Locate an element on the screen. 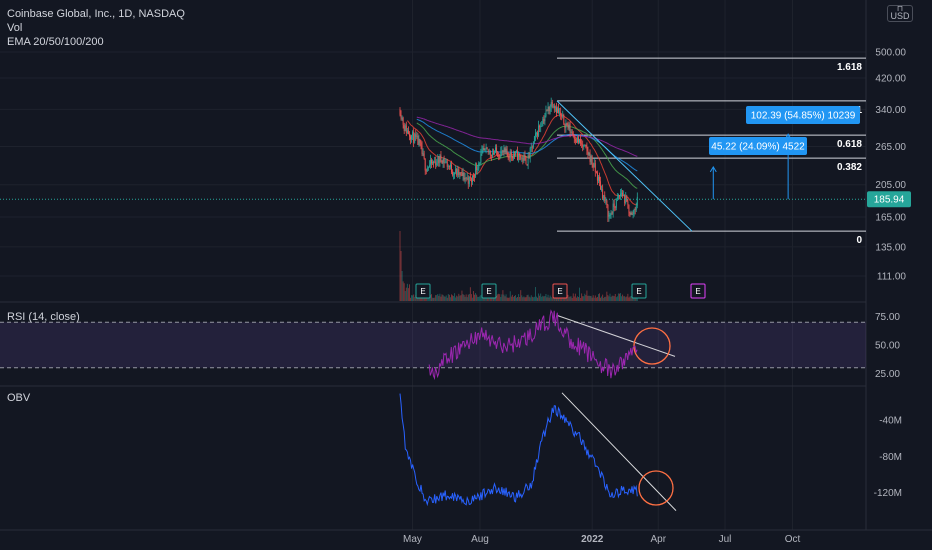 This screenshot has height=550, width=932. ema-line is located at coordinates (527, 136).